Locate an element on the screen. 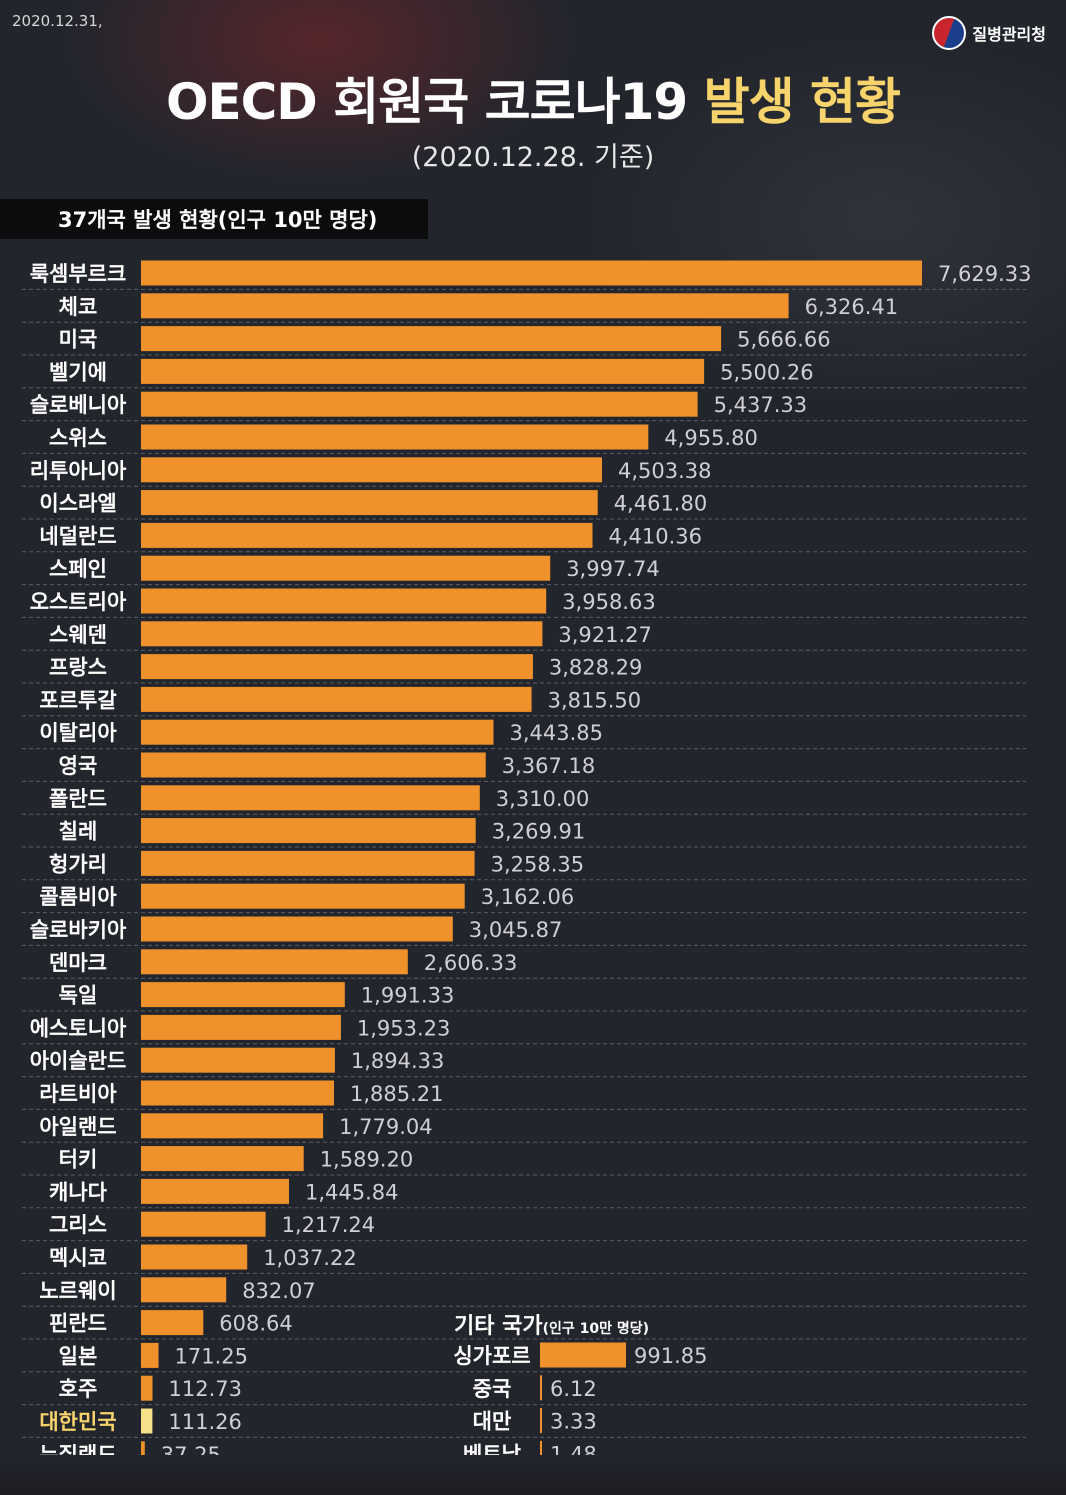 The image size is (1066, 1495). category-label: 헝가리 is located at coordinates (78, 864).